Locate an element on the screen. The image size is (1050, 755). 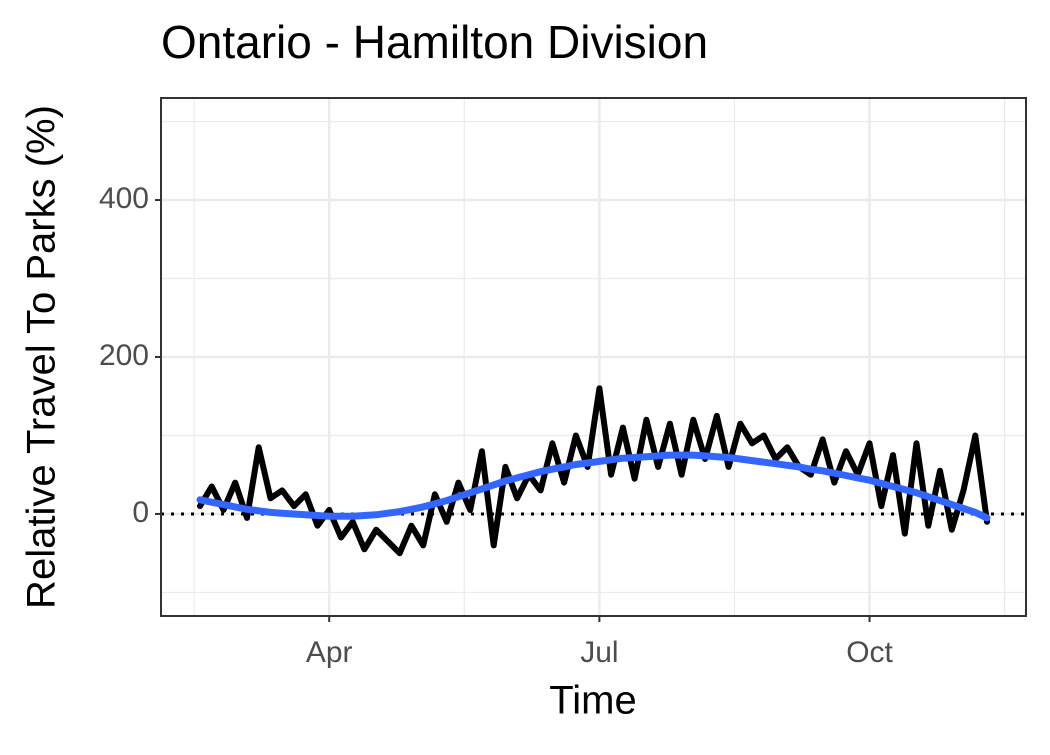
x-axis-label: Time is located at coordinates (592, 701).